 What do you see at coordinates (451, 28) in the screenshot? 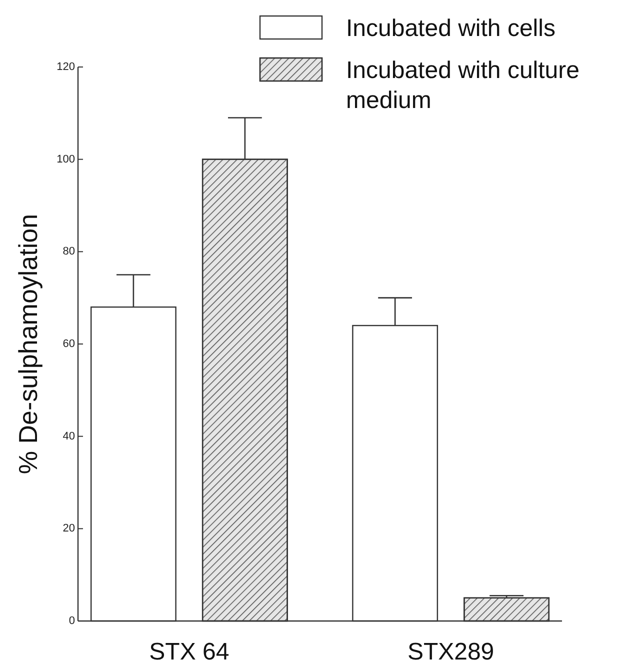
I see `legend-label: Incubated with cells` at bounding box center [451, 28].